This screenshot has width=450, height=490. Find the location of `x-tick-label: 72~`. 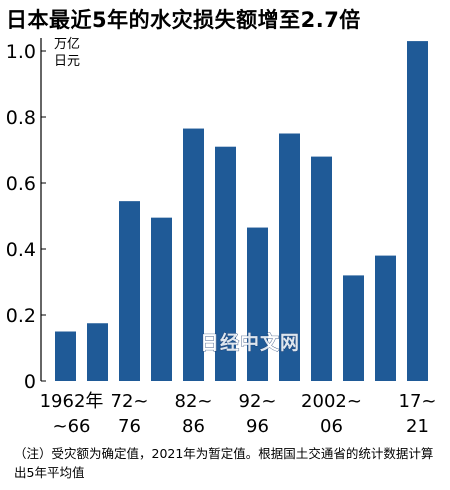

x-tick-label: 72~ is located at coordinates (130, 401).